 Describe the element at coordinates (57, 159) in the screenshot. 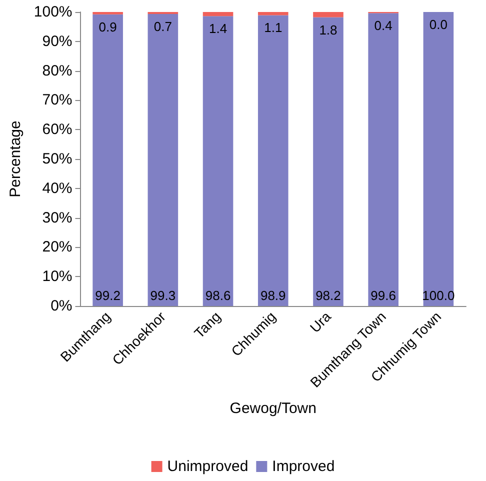

I see `y-tick-label: 50%` at that location.